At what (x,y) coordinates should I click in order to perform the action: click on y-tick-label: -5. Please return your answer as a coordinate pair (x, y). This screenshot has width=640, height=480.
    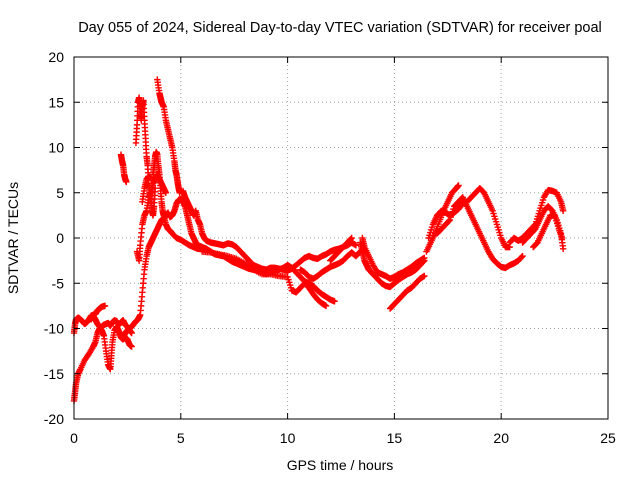
    Looking at the image, I should click on (58, 283).